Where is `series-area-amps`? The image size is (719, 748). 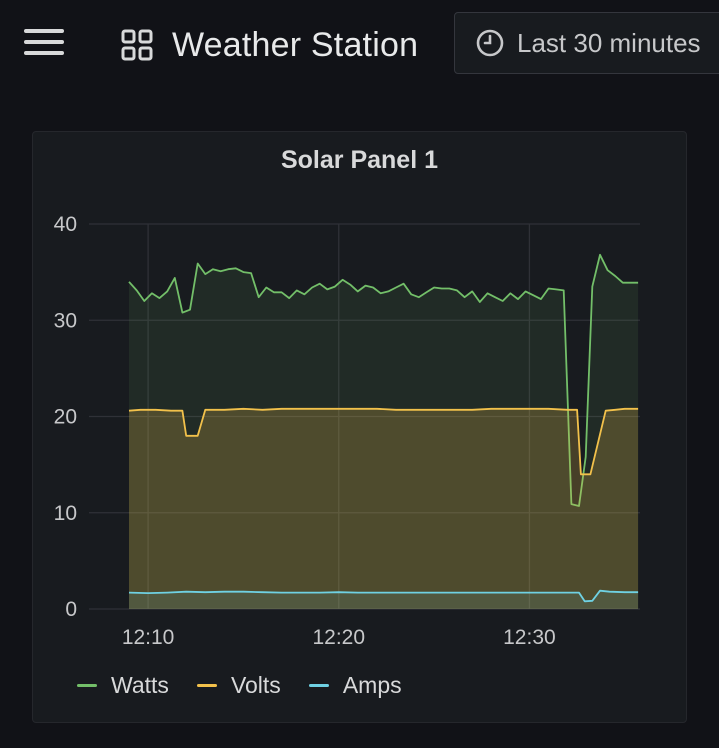 series-area-amps is located at coordinates (384, 599).